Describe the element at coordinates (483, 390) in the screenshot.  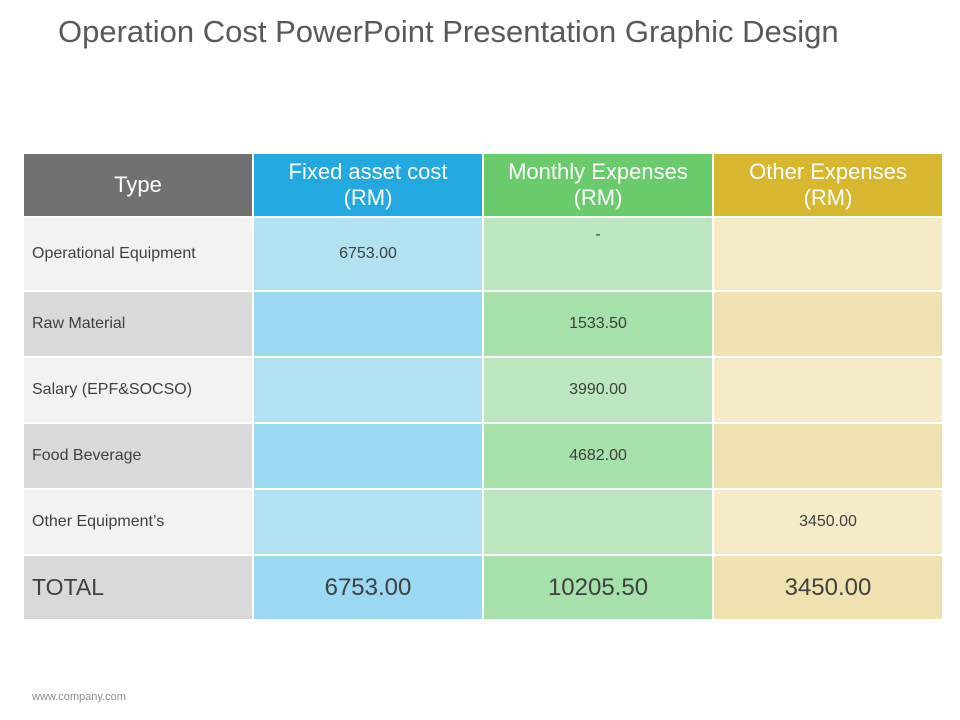
I see `table-row: Salary (EPF&SOCSO) 3990.00` at that location.